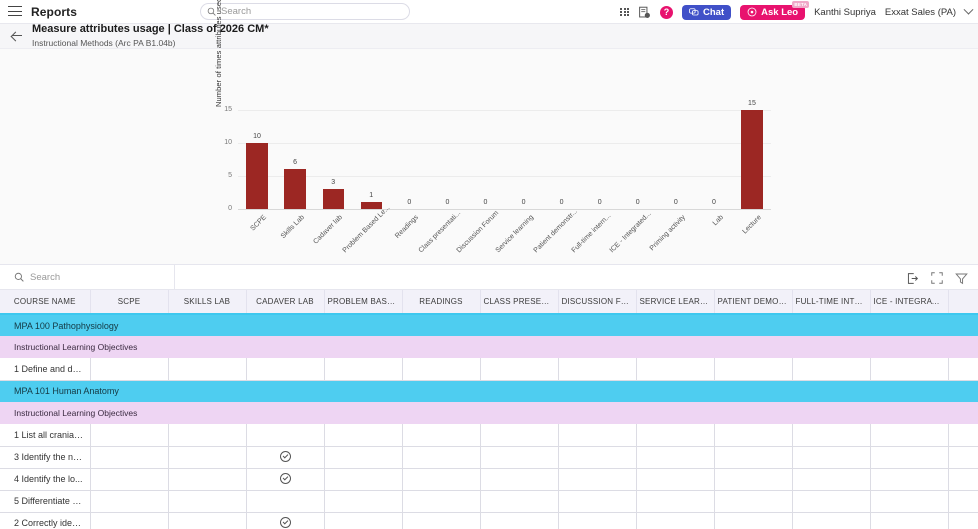  What do you see at coordinates (129, 302) in the screenshot?
I see `table-column-header: SCPE` at bounding box center [129, 302].